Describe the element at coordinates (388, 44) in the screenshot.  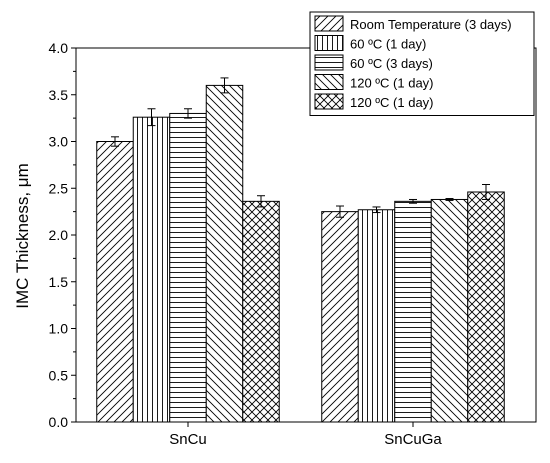
I see `legend-label: 60 ºC (1 day)` at that location.